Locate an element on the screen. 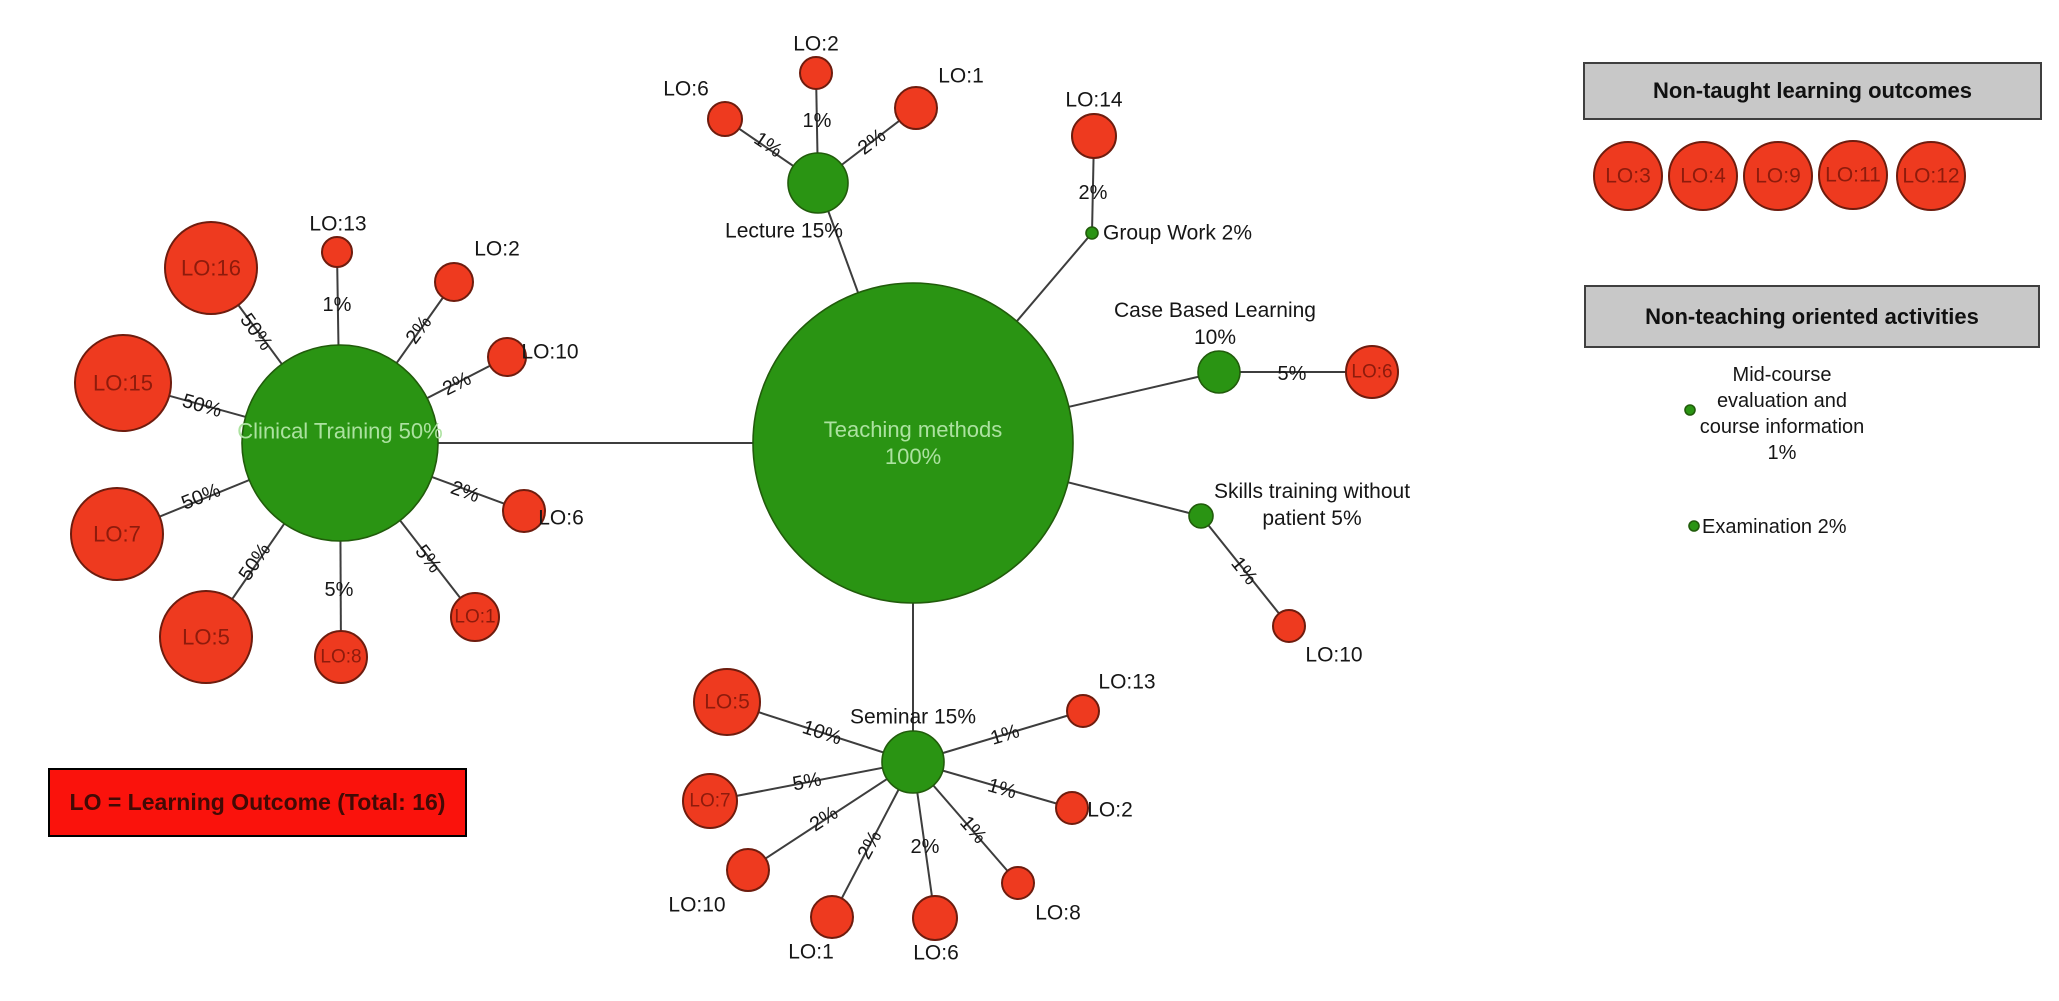 The width and height of the screenshot is (2059, 1001). label-lec-lo2: LO:2 is located at coordinates (816, 44).